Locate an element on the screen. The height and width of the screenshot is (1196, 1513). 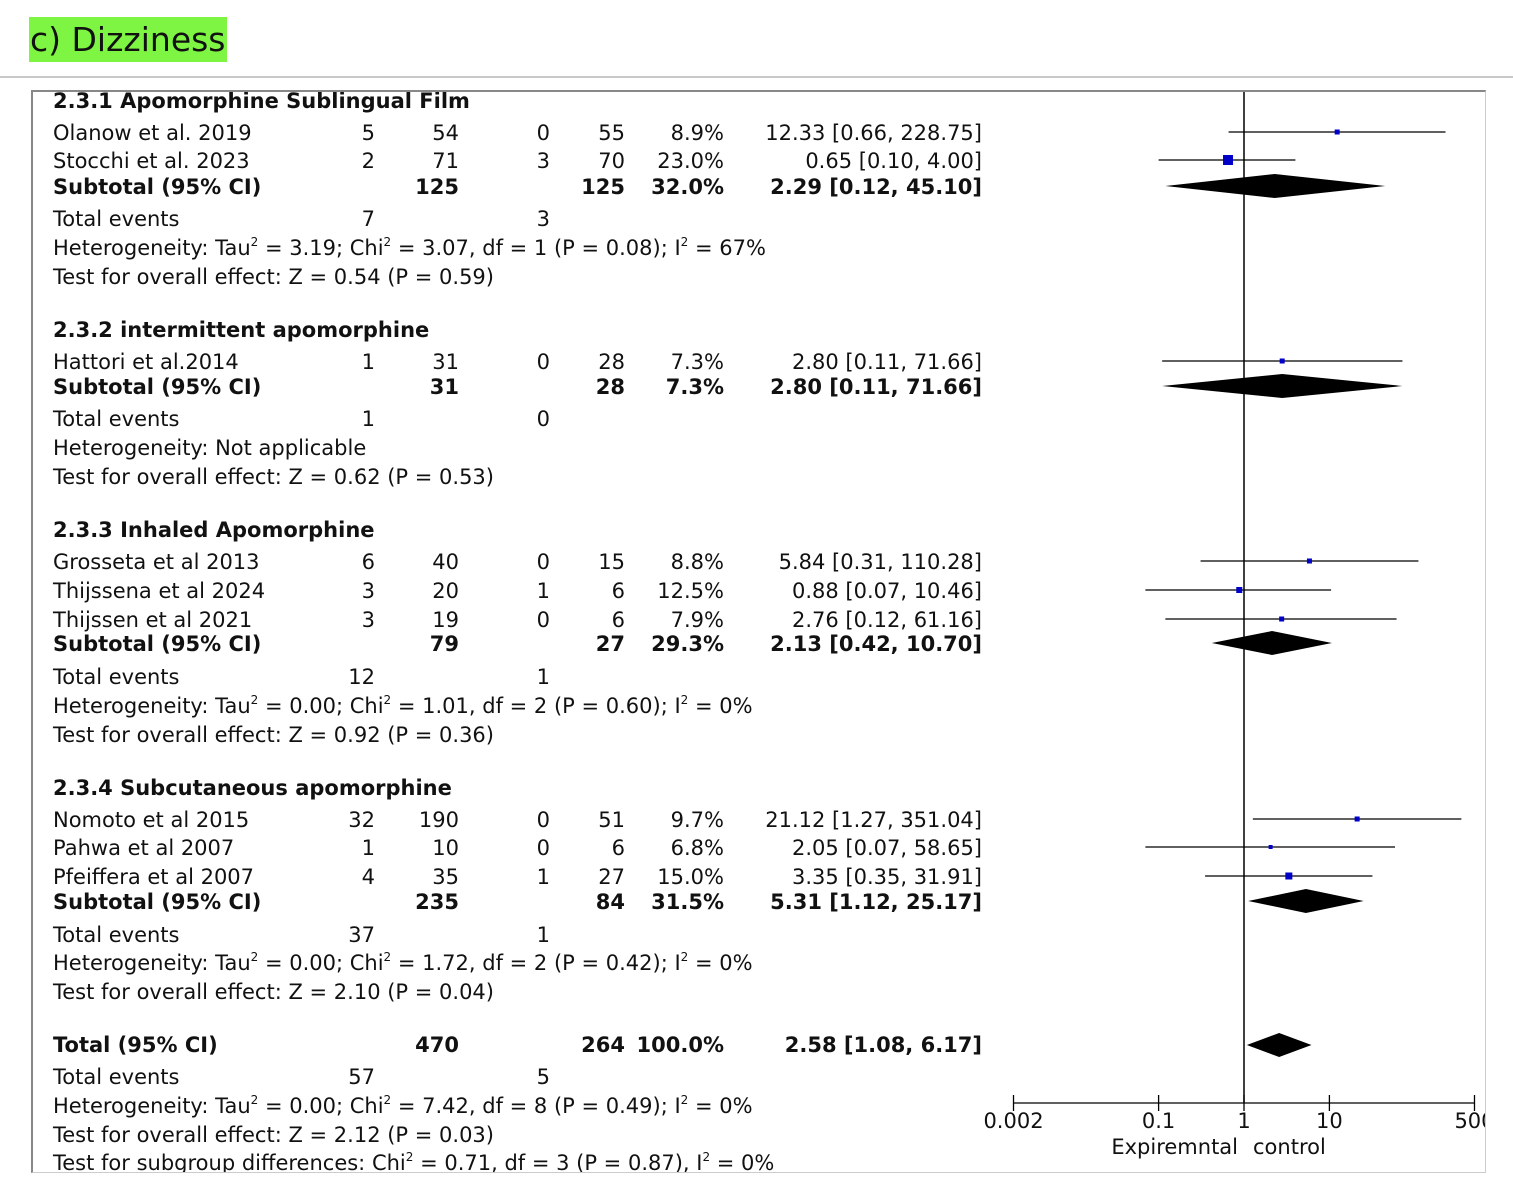
subgroup-4-study-2-events-exp: 1 is located at coordinates (368, 848).